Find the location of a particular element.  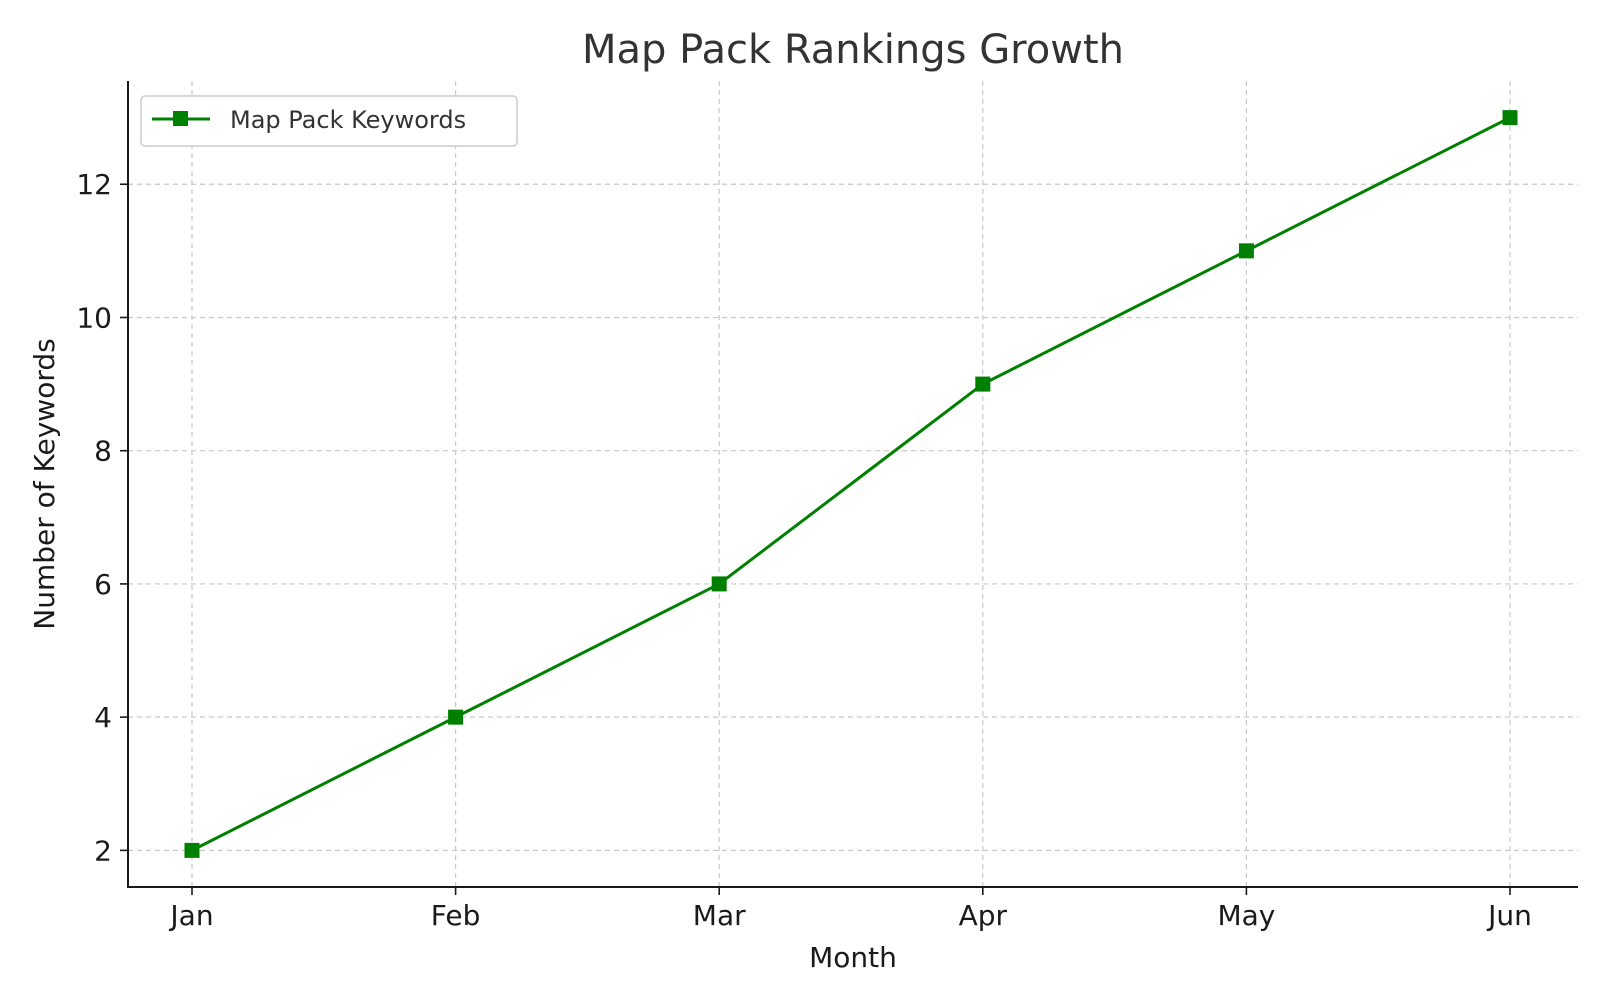

x-tick-label: Mar is located at coordinates (719, 915).